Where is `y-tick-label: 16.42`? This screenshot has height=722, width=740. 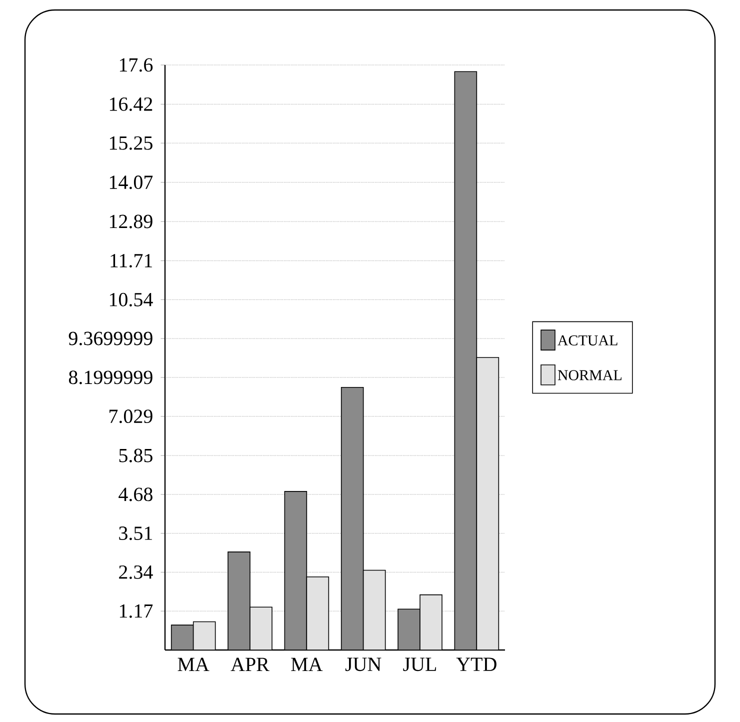 y-tick-label: 16.42 is located at coordinates (131, 104).